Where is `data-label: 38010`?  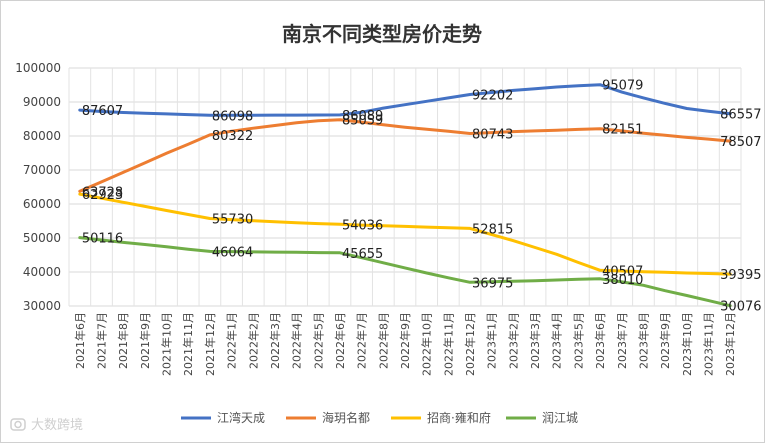 data-label: 38010 is located at coordinates (622, 280).